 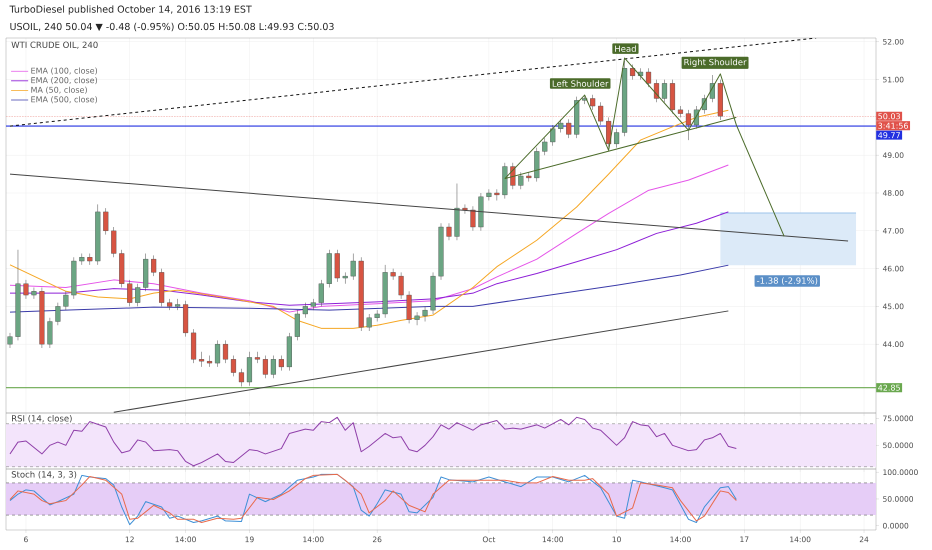 I want to click on annotation: -1.38 (-2.91%), so click(x=787, y=281).